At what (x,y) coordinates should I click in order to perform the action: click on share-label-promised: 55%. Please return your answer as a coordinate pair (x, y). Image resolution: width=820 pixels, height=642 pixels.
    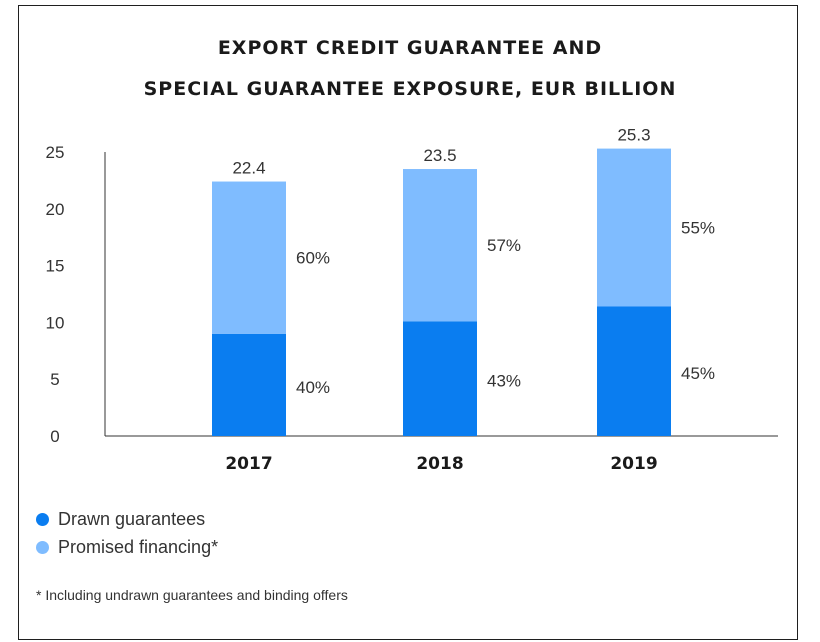
    Looking at the image, I should click on (698, 228).